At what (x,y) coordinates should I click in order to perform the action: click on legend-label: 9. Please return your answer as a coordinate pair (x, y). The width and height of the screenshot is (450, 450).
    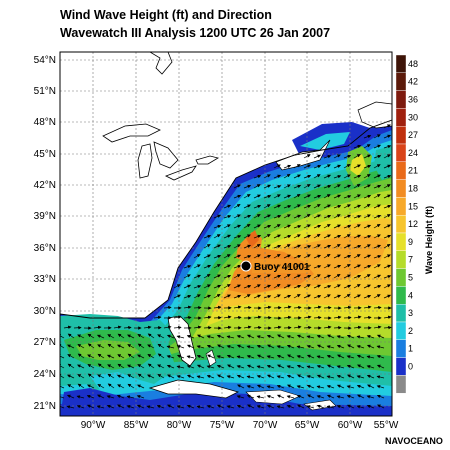
    Looking at the image, I should click on (410, 242).